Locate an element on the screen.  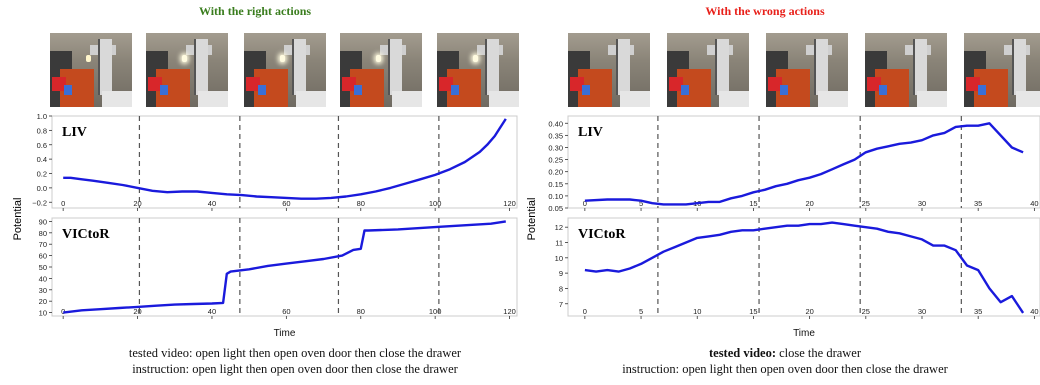
right-liv-xtick-label: 15 is located at coordinates (753, 203).